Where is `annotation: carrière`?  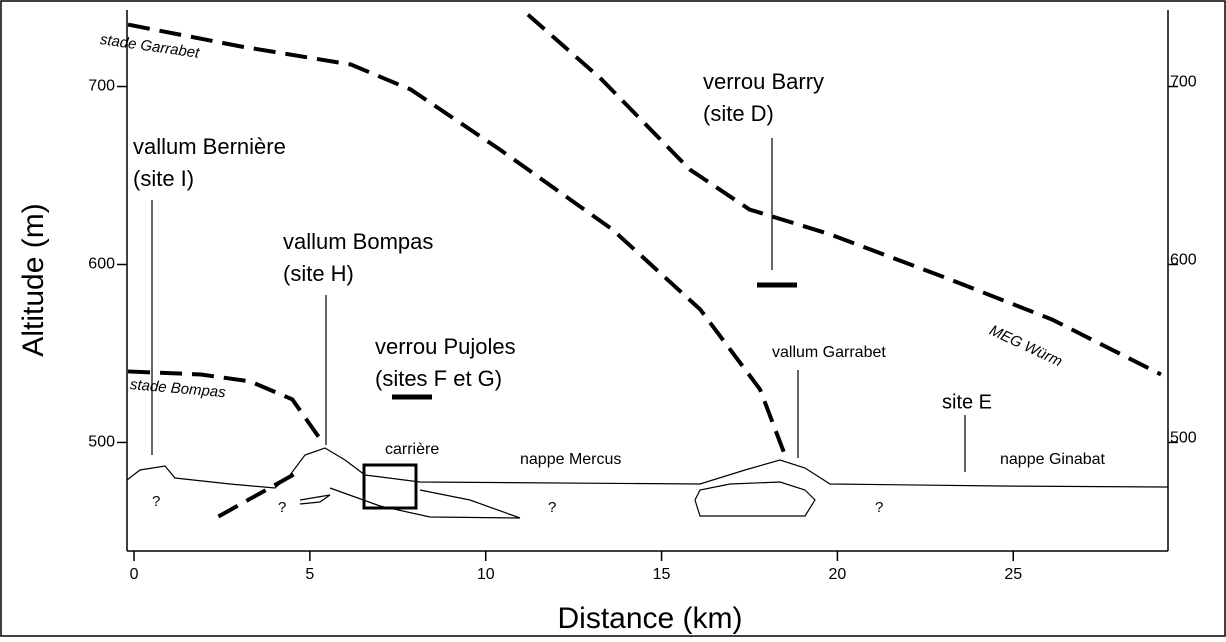
annotation: carrière is located at coordinates (412, 449).